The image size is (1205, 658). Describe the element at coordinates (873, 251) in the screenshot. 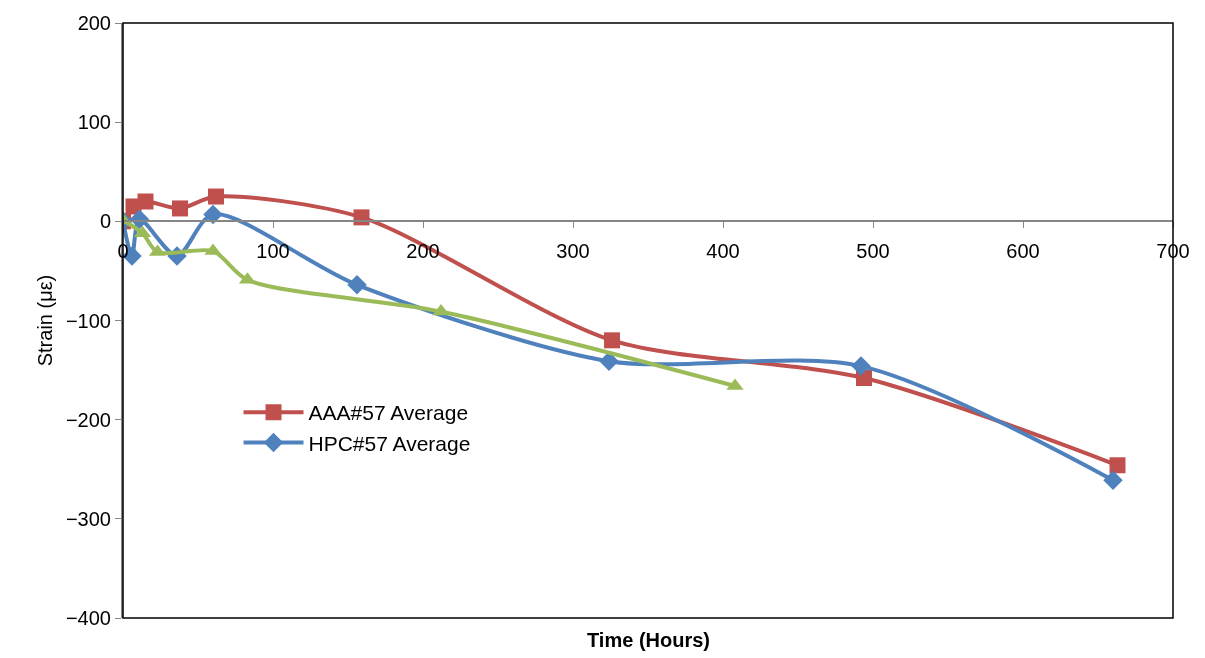

I see `x-tick-label: 500` at that location.